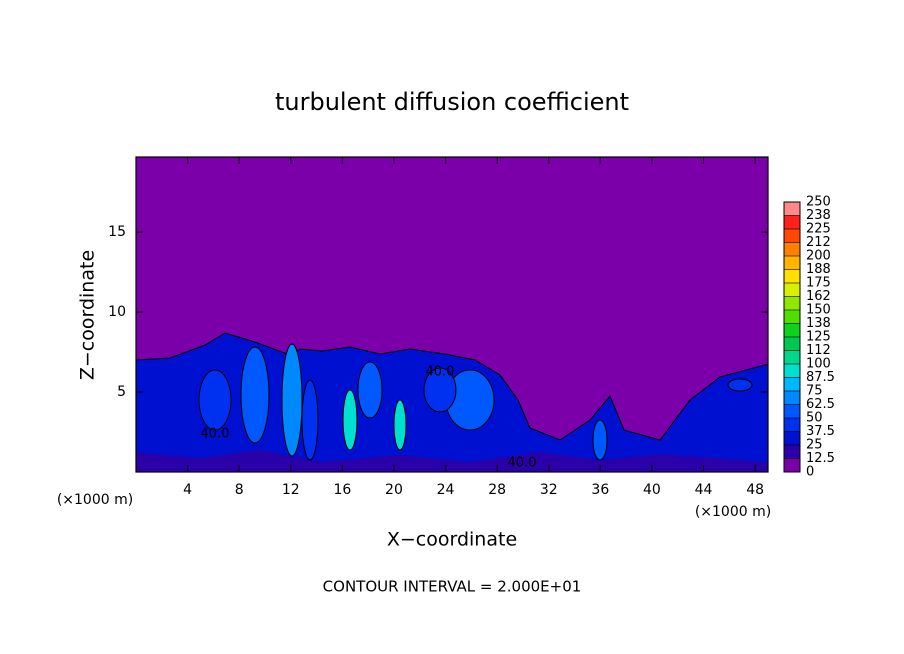 The image size is (904, 654). I want to click on colorbar-label: 175, so click(818, 283).